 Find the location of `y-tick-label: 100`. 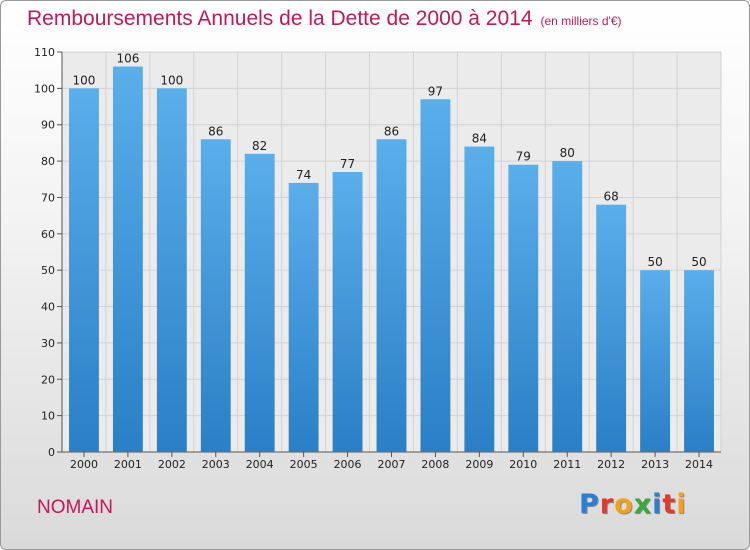

y-tick-label: 100 is located at coordinates (44, 88).